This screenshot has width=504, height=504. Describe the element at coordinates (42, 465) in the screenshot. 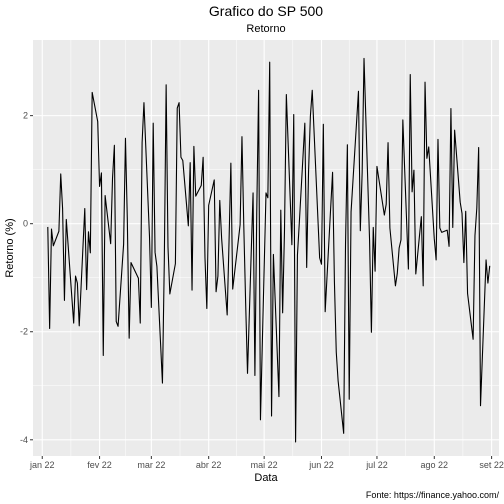

I see `x-tick-label: jan 22` at that location.